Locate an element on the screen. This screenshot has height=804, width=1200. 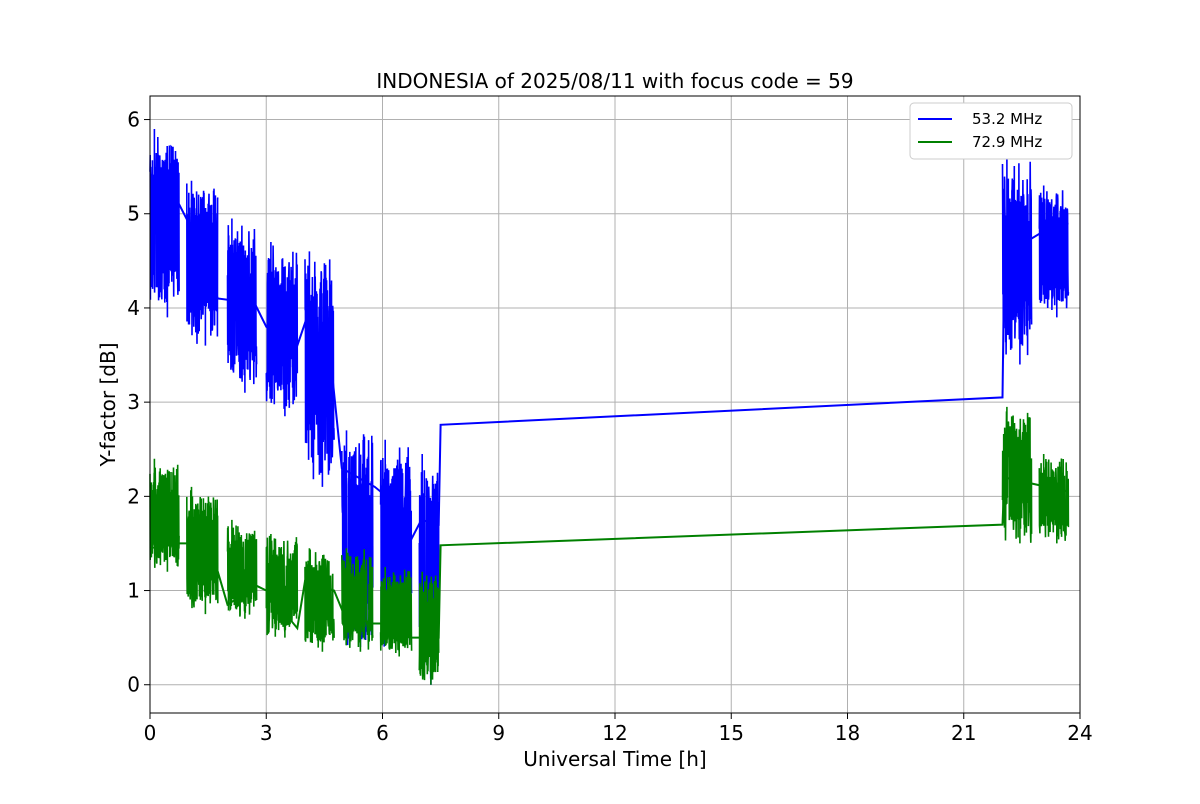
legend-label: 53.2 MHz is located at coordinates (1007, 119).